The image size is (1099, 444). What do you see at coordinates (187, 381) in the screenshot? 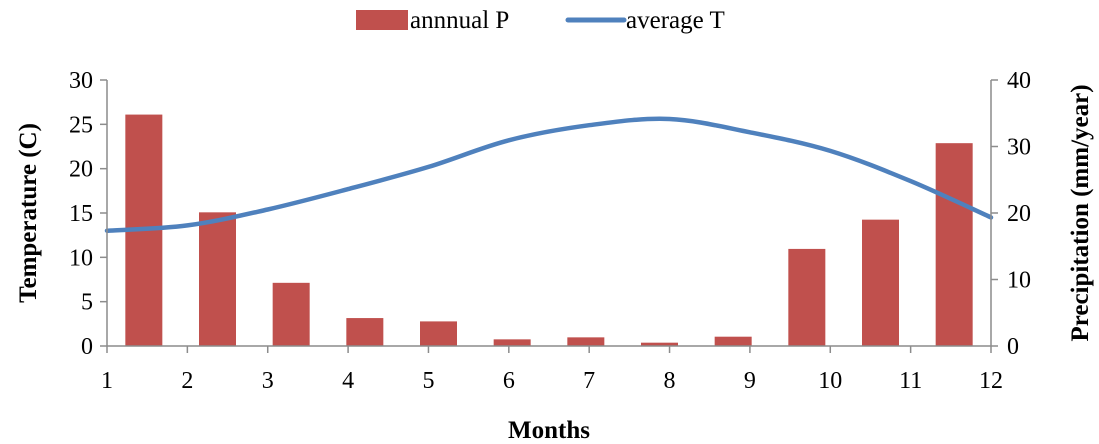
I see `x-tick-label: 2` at bounding box center [187, 381].